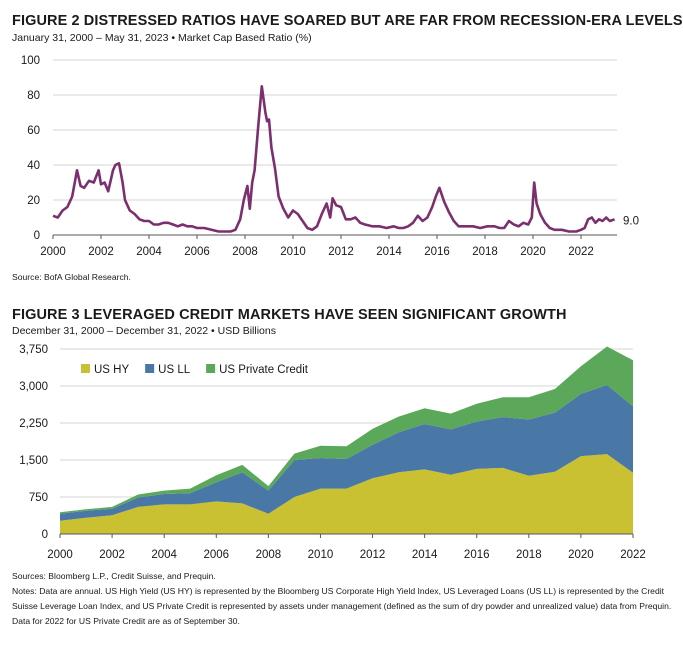  I want to click on y-tick-label-4: 80, so click(33, 96).